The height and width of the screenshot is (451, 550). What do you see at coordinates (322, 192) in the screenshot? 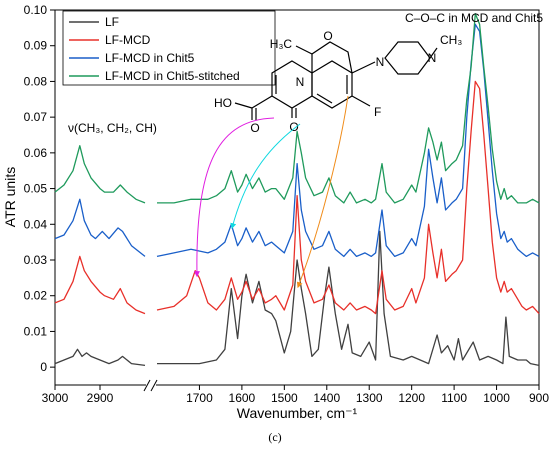
I see `arrow-orange` at bounding box center [322, 192].